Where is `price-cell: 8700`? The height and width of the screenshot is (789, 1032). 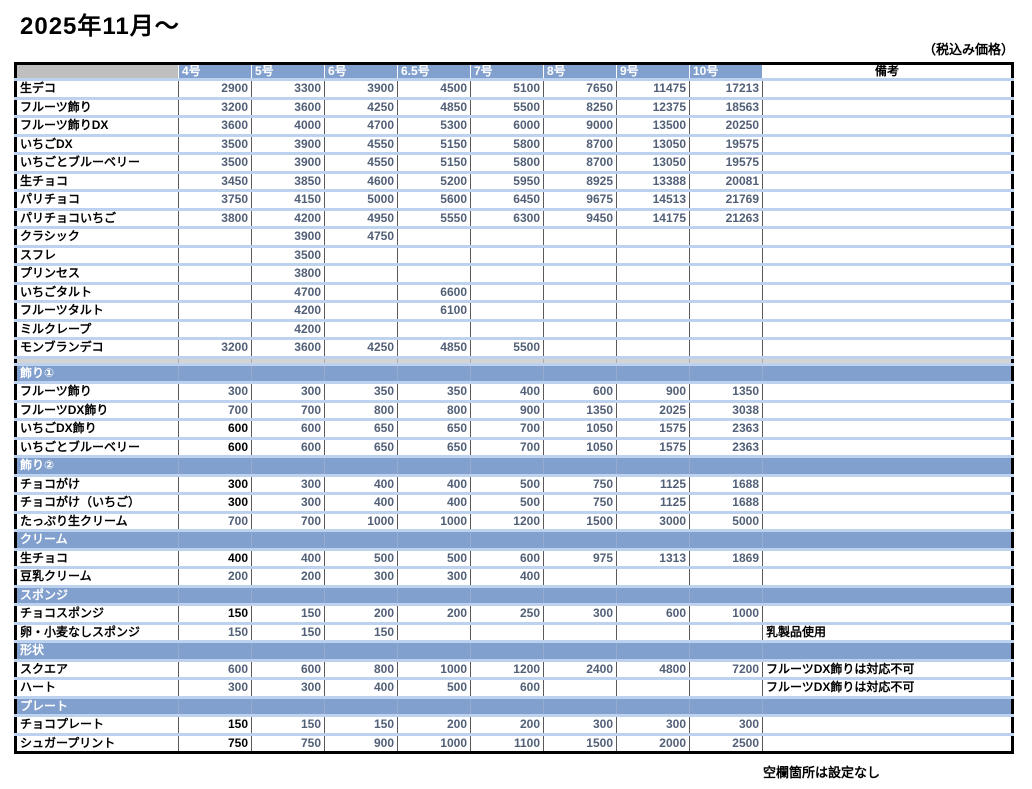 price-cell: 8700 is located at coordinates (580, 145).